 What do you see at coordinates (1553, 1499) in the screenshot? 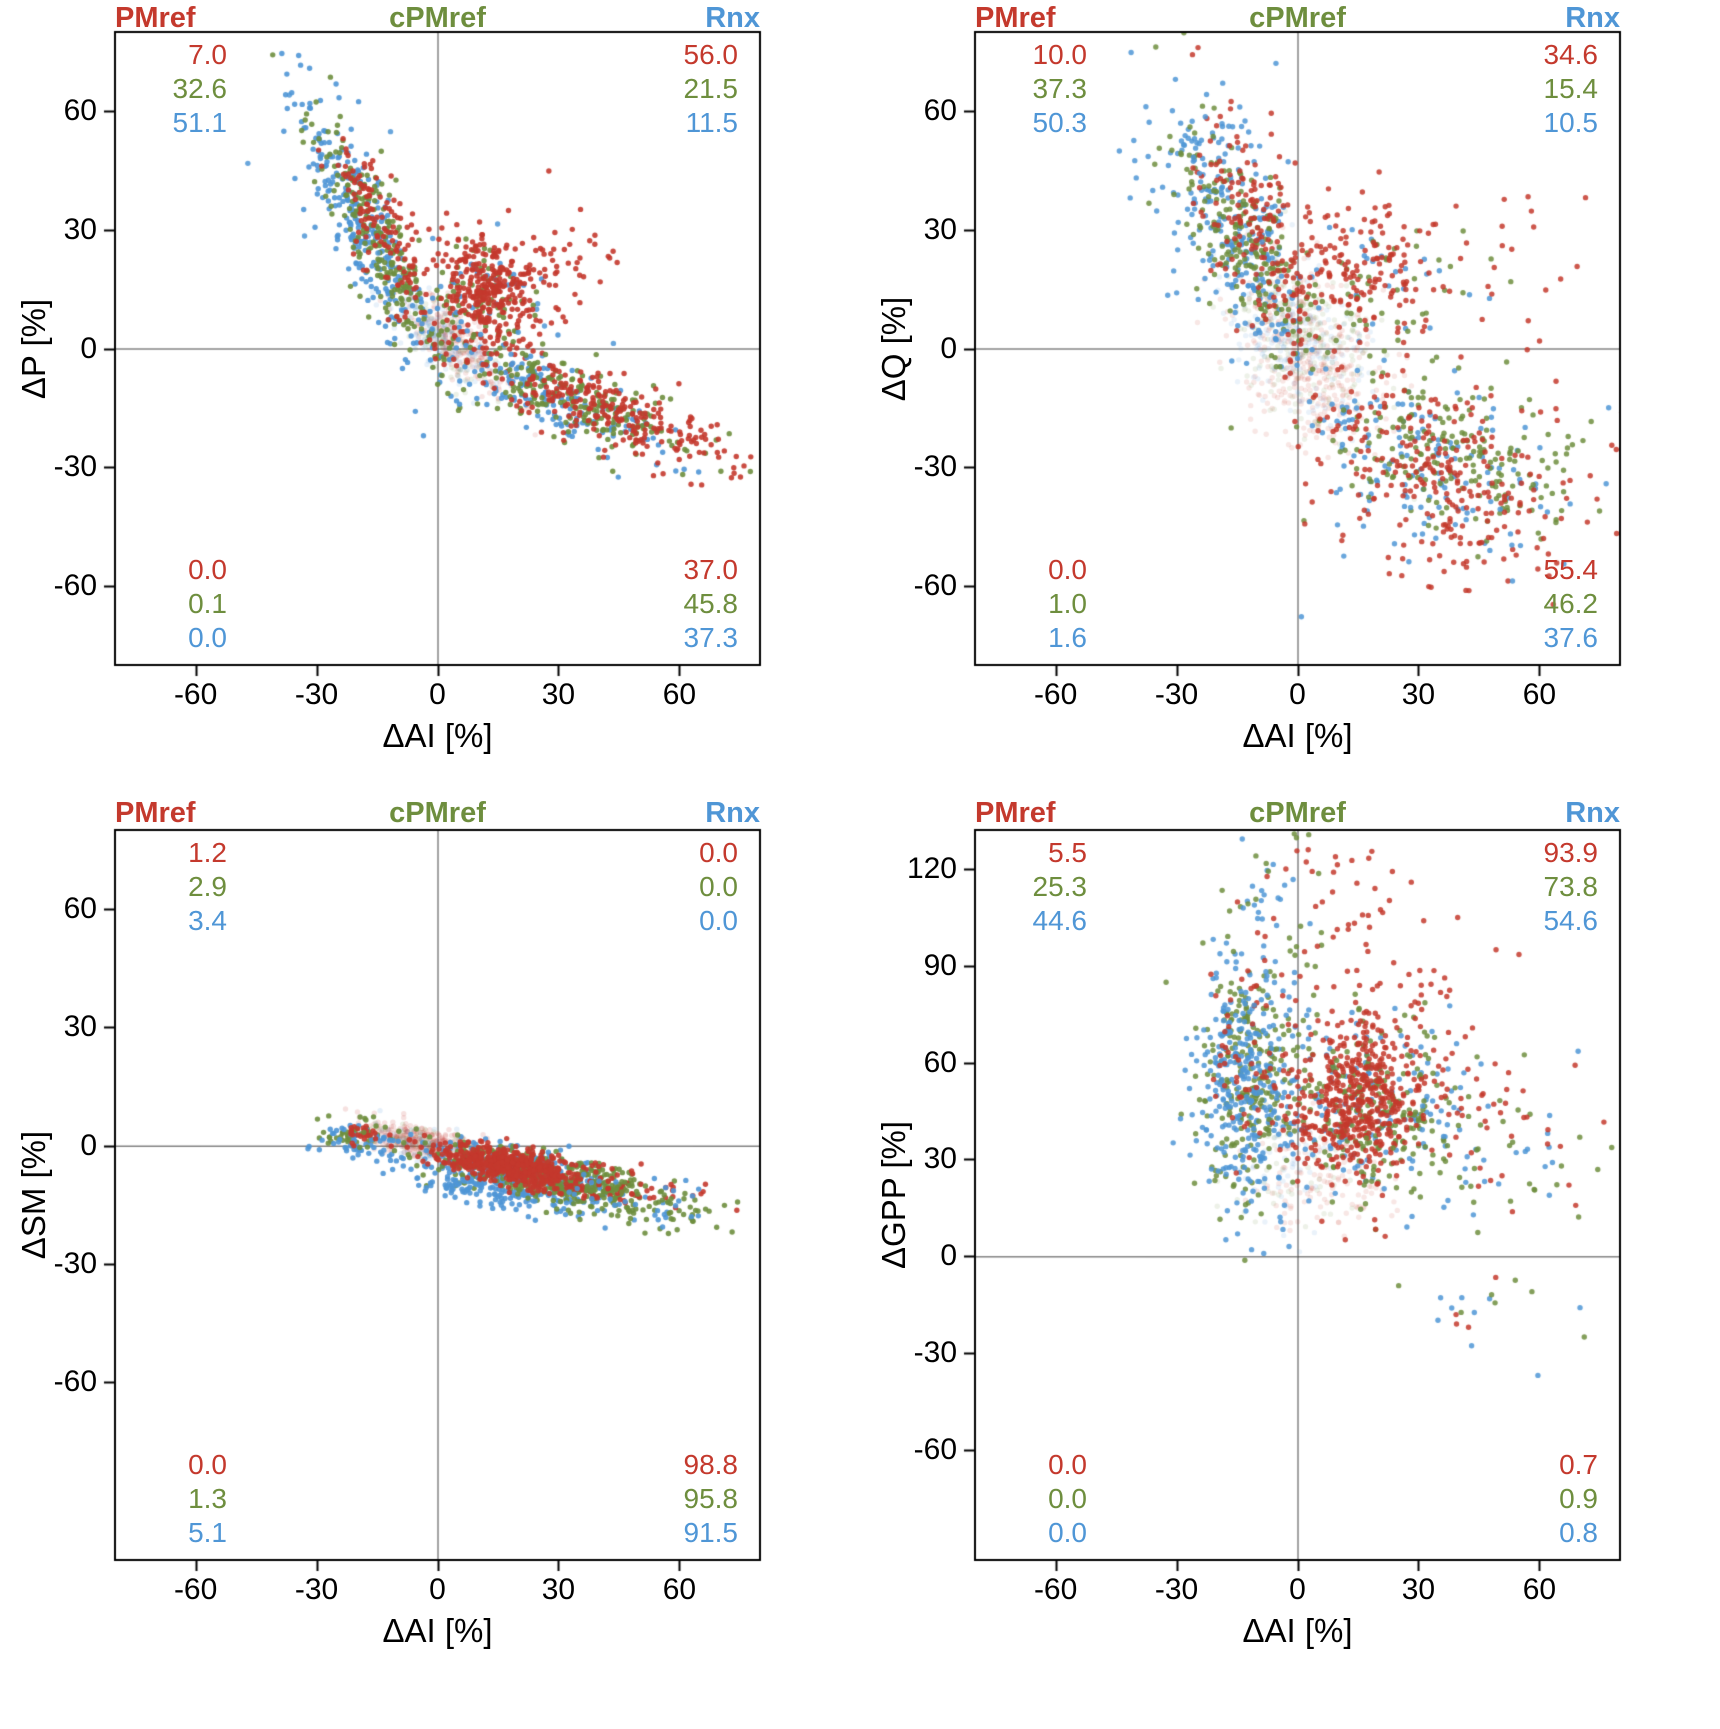
I see `corner-stats-bottom-right: 0.7 0.9 0.8` at bounding box center [1553, 1499].